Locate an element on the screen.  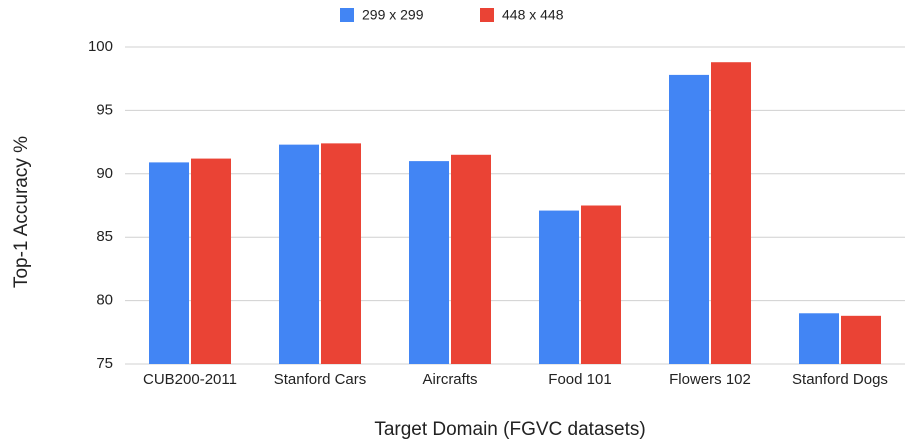
x-tick-label: Food 101 is located at coordinates (579, 379).